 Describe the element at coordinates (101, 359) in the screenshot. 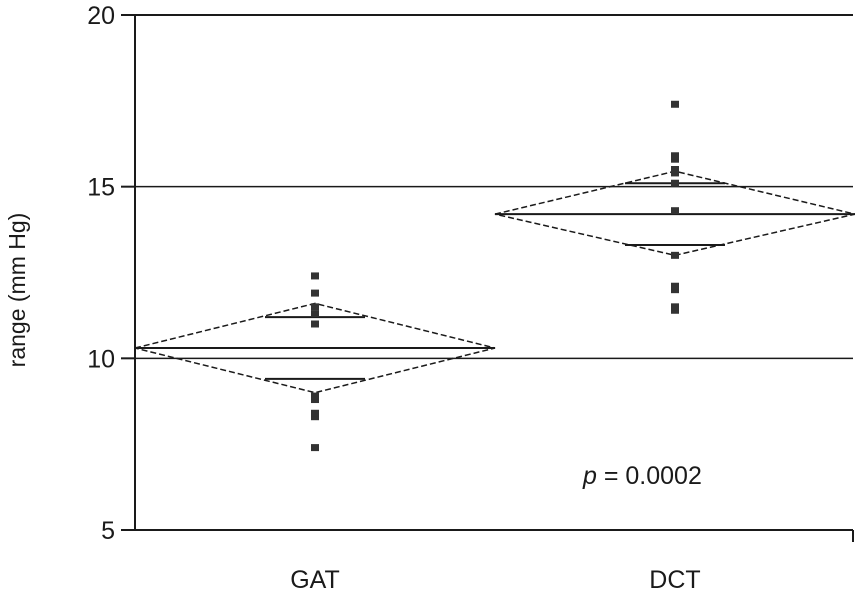

I see `y-tick-label: 10` at that location.